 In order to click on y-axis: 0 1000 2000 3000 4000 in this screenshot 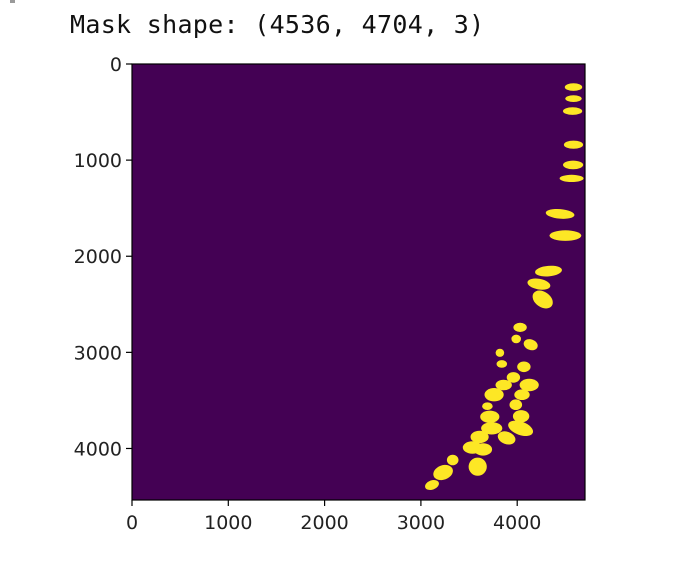, I will do `click(103, 257)`.